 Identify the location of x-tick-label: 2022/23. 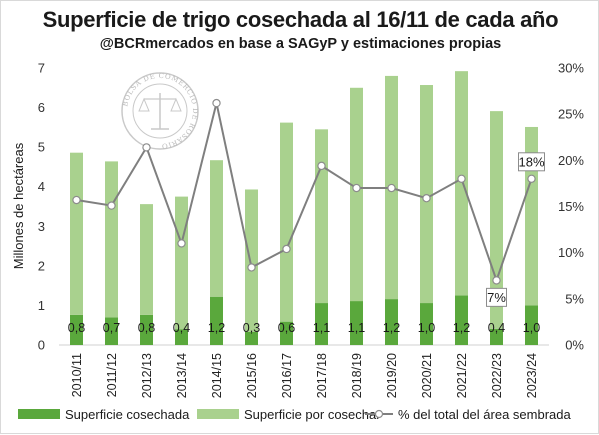
(497, 375).